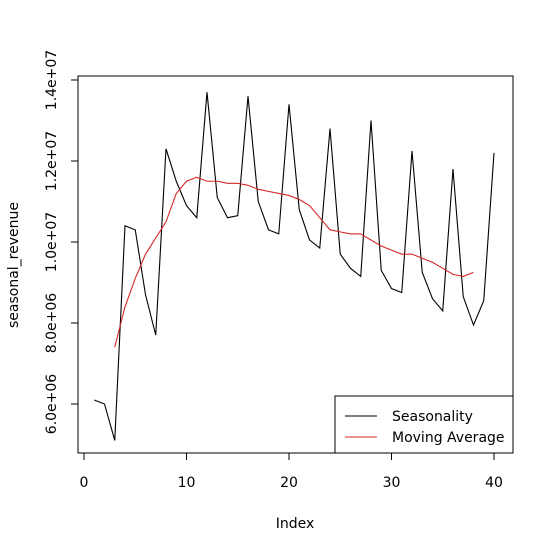 Image resolution: width=552 pixels, height=551 pixels. I want to click on legend: Seasonality Moving Average, so click(424, 424).